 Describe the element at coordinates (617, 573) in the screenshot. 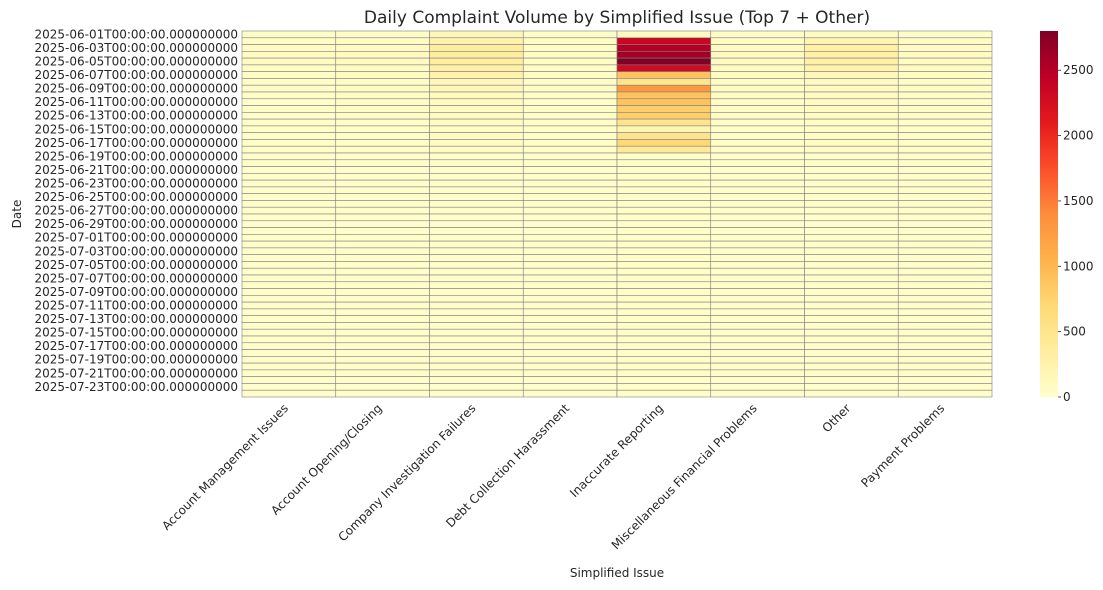

I see `x-axis-label: Simplified Issue` at that location.